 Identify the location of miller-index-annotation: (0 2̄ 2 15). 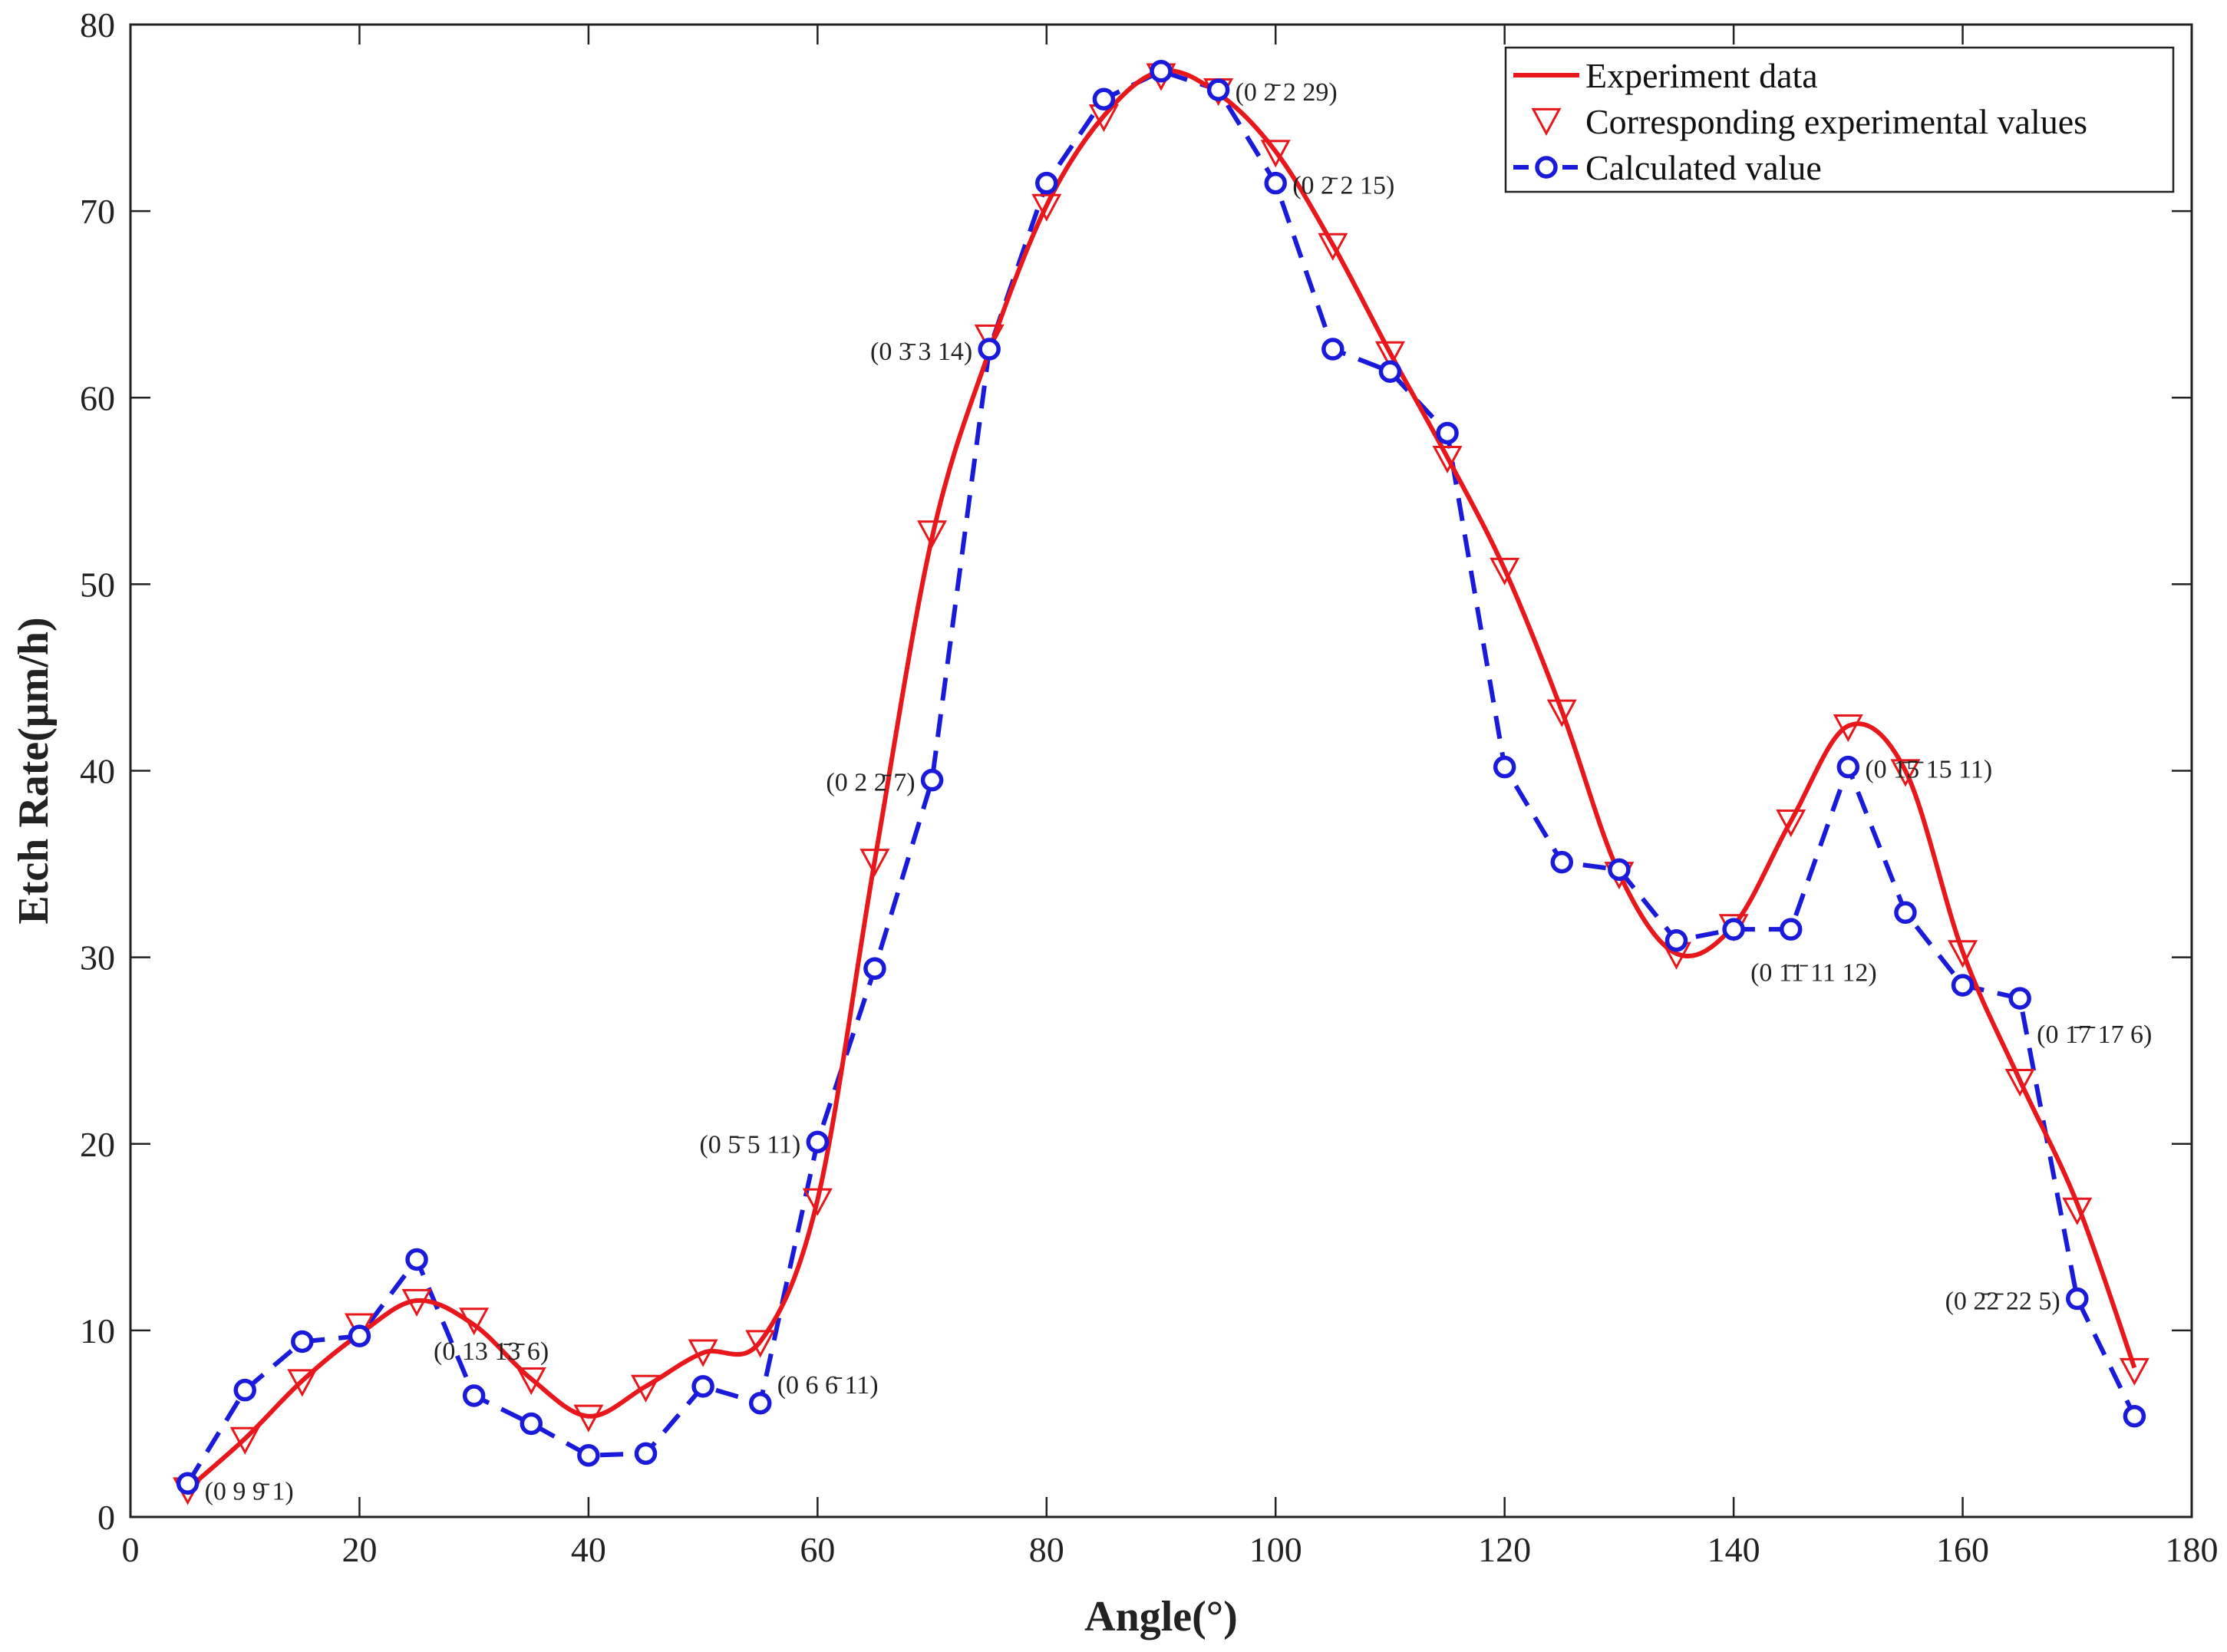
(1343, 186).